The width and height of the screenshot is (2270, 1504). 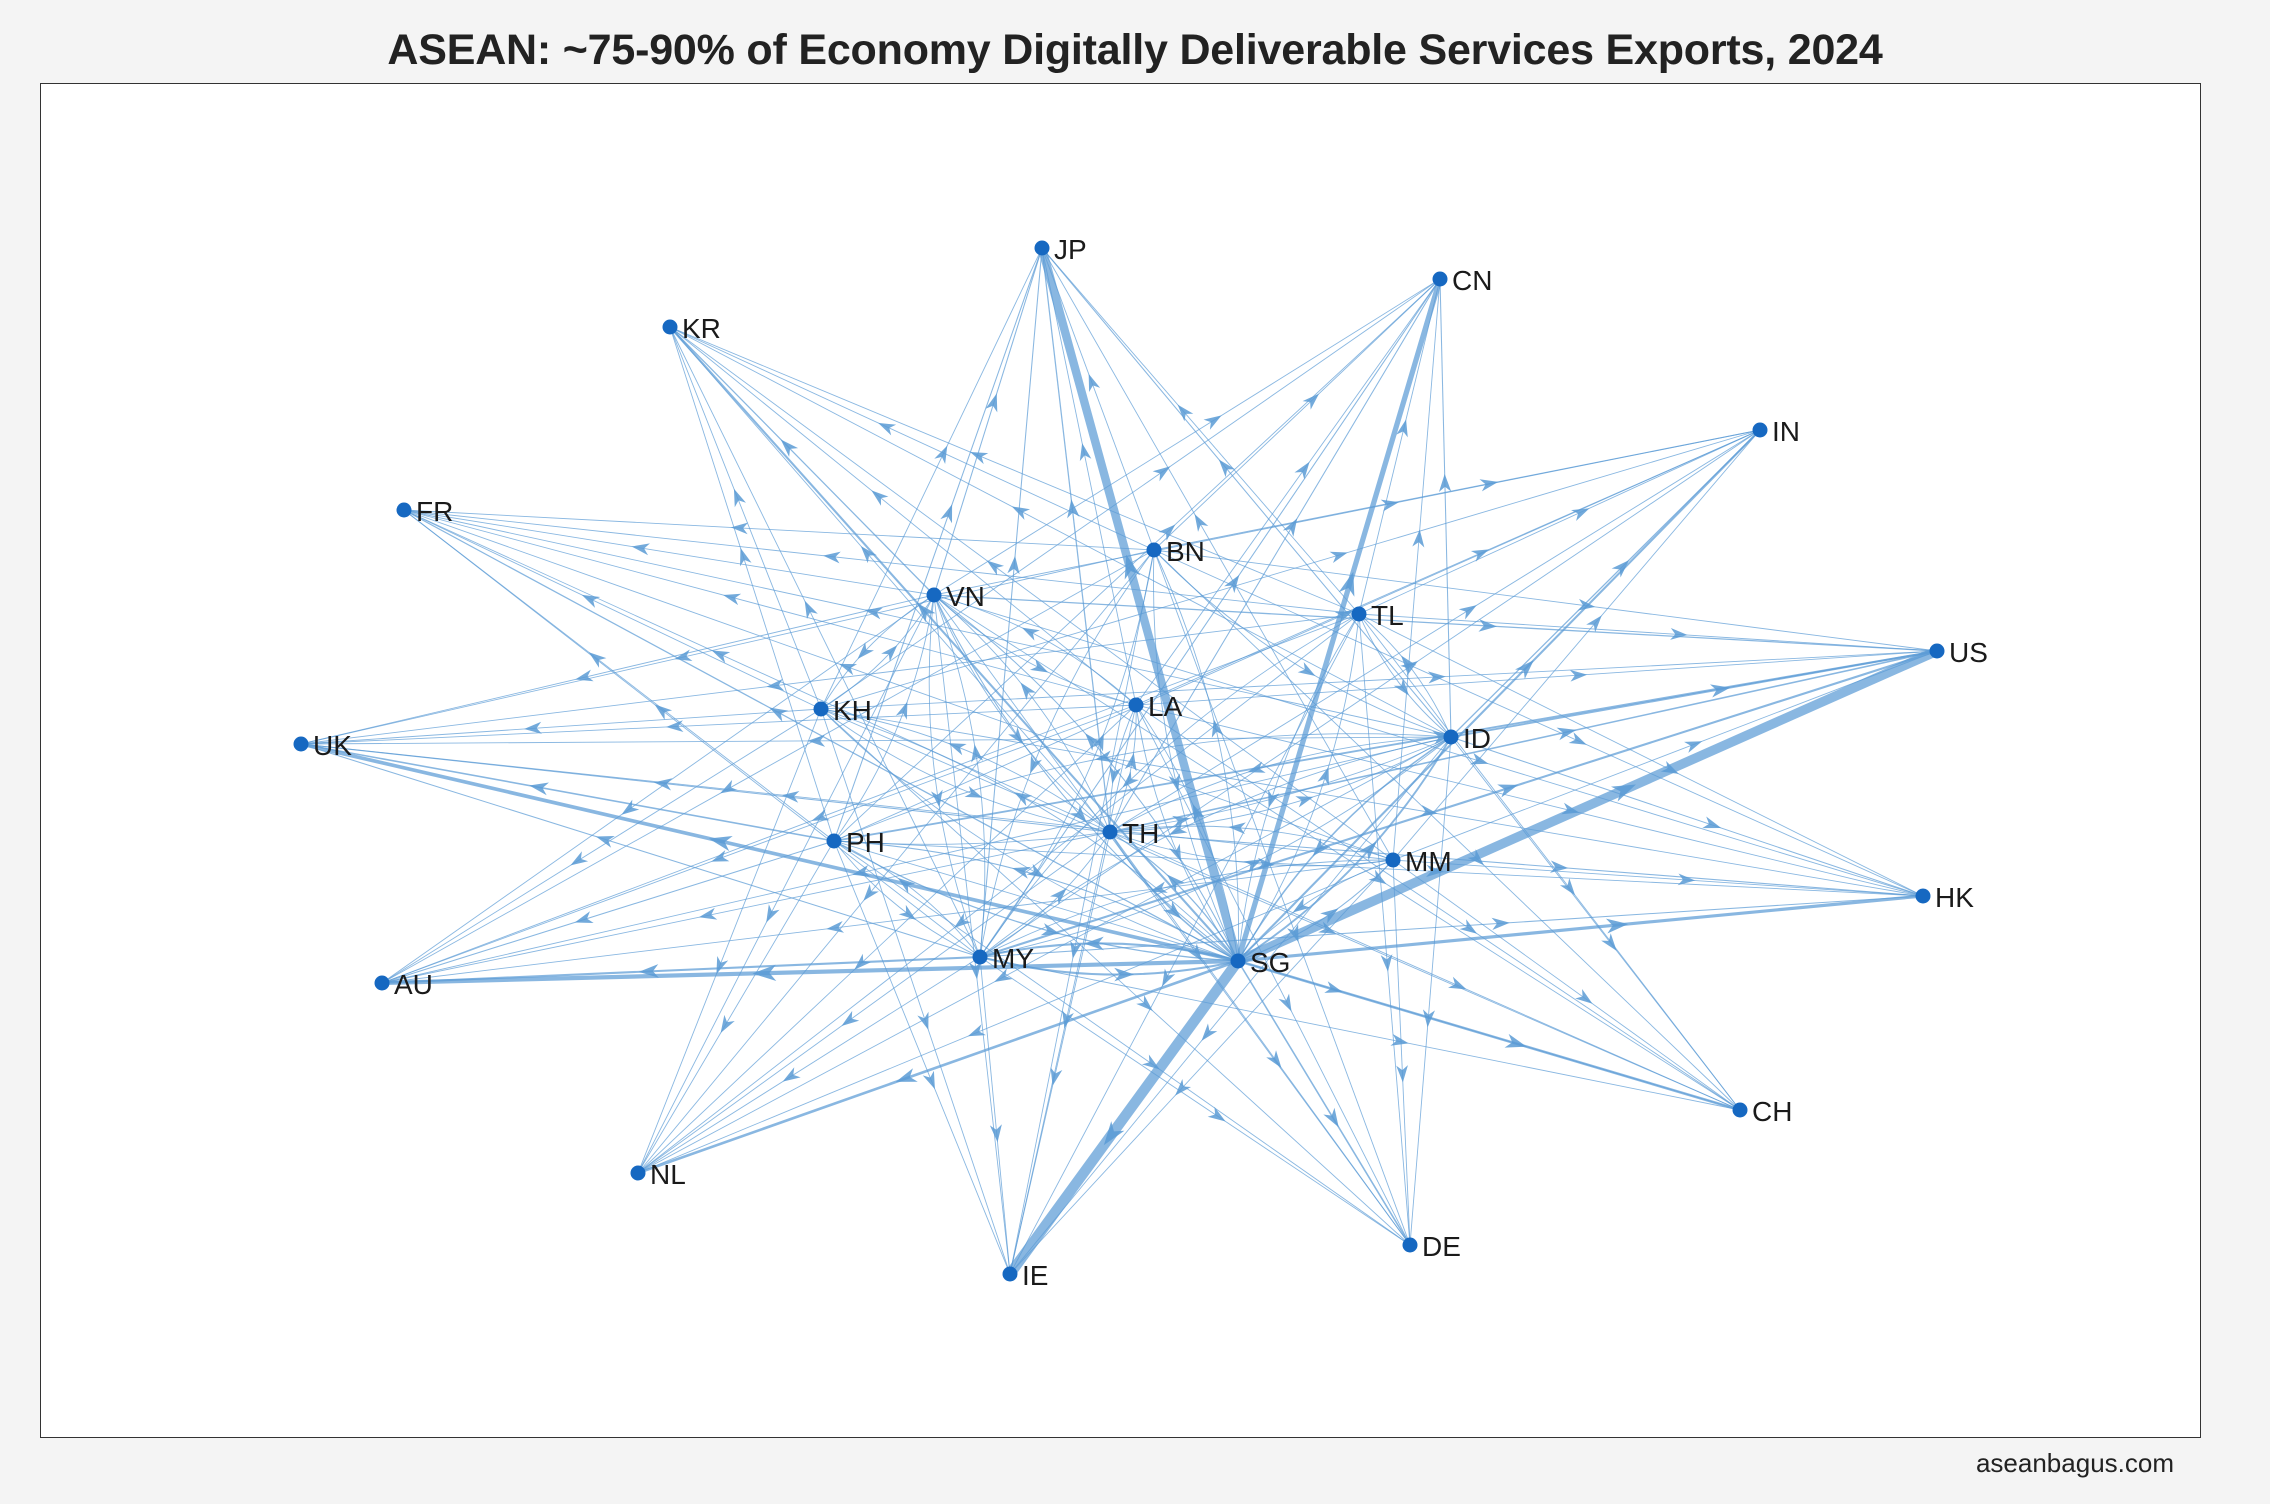 I want to click on node-UK: UK, so click(x=322, y=745).